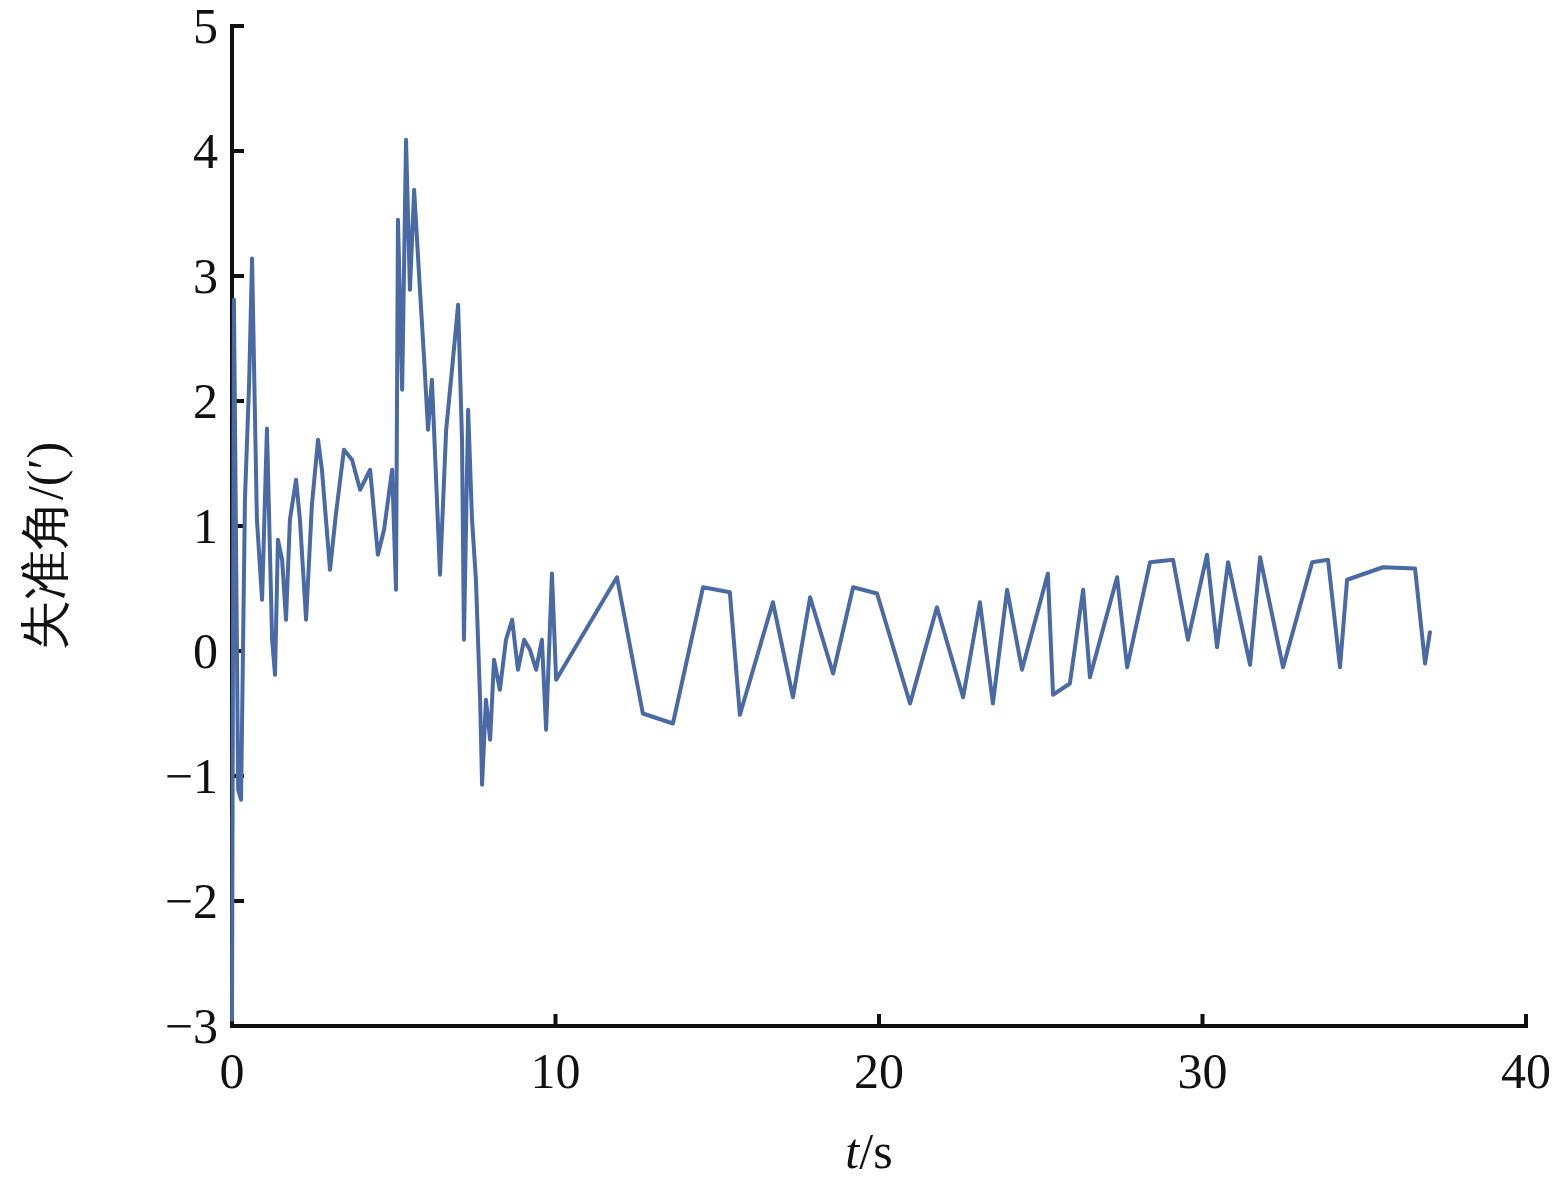 The image size is (1559, 1186). What do you see at coordinates (205, 526) in the screenshot?
I see `y-tick-label: 1` at bounding box center [205, 526].